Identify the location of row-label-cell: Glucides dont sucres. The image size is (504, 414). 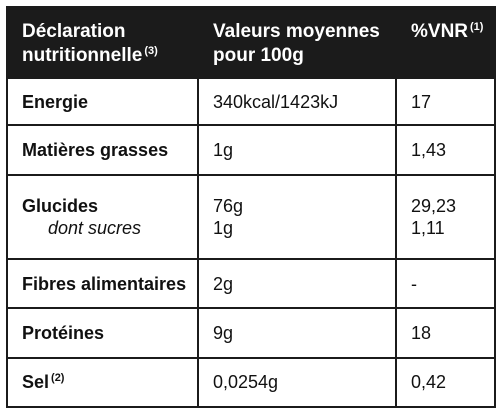
(103, 216).